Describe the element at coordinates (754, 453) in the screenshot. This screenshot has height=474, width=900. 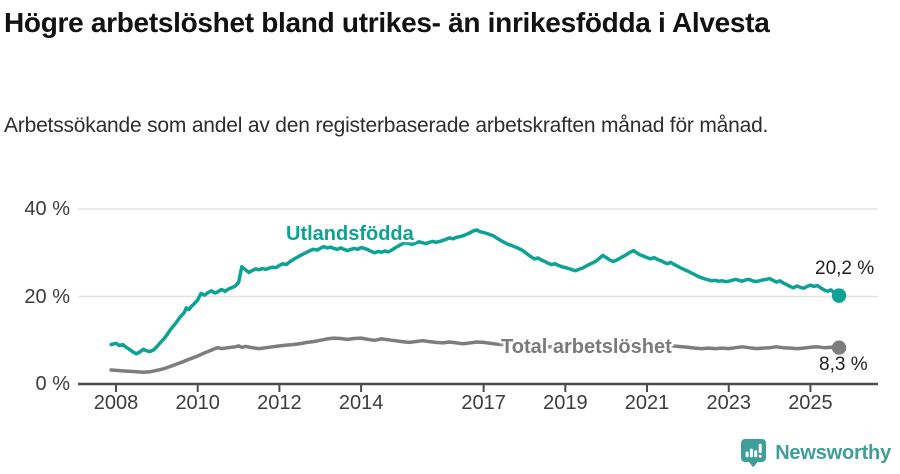
I see `newsworthy-icon` at that location.